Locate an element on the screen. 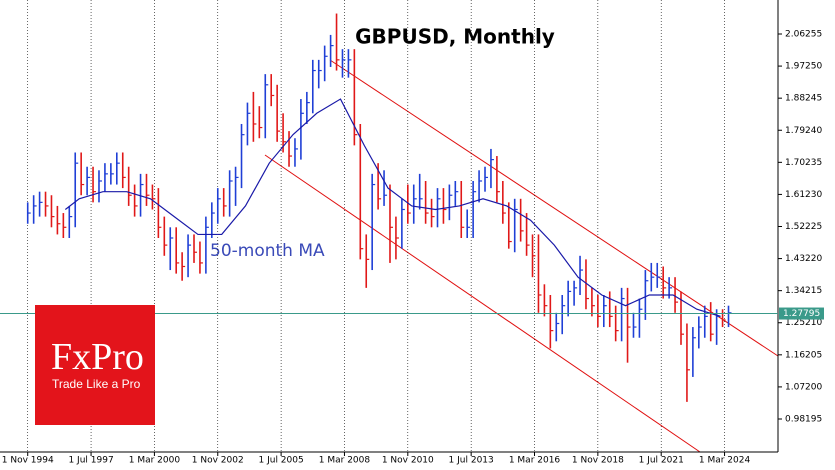 The image size is (835, 470). y-tick-label: 0.98195 is located at coordinates (803, 419).